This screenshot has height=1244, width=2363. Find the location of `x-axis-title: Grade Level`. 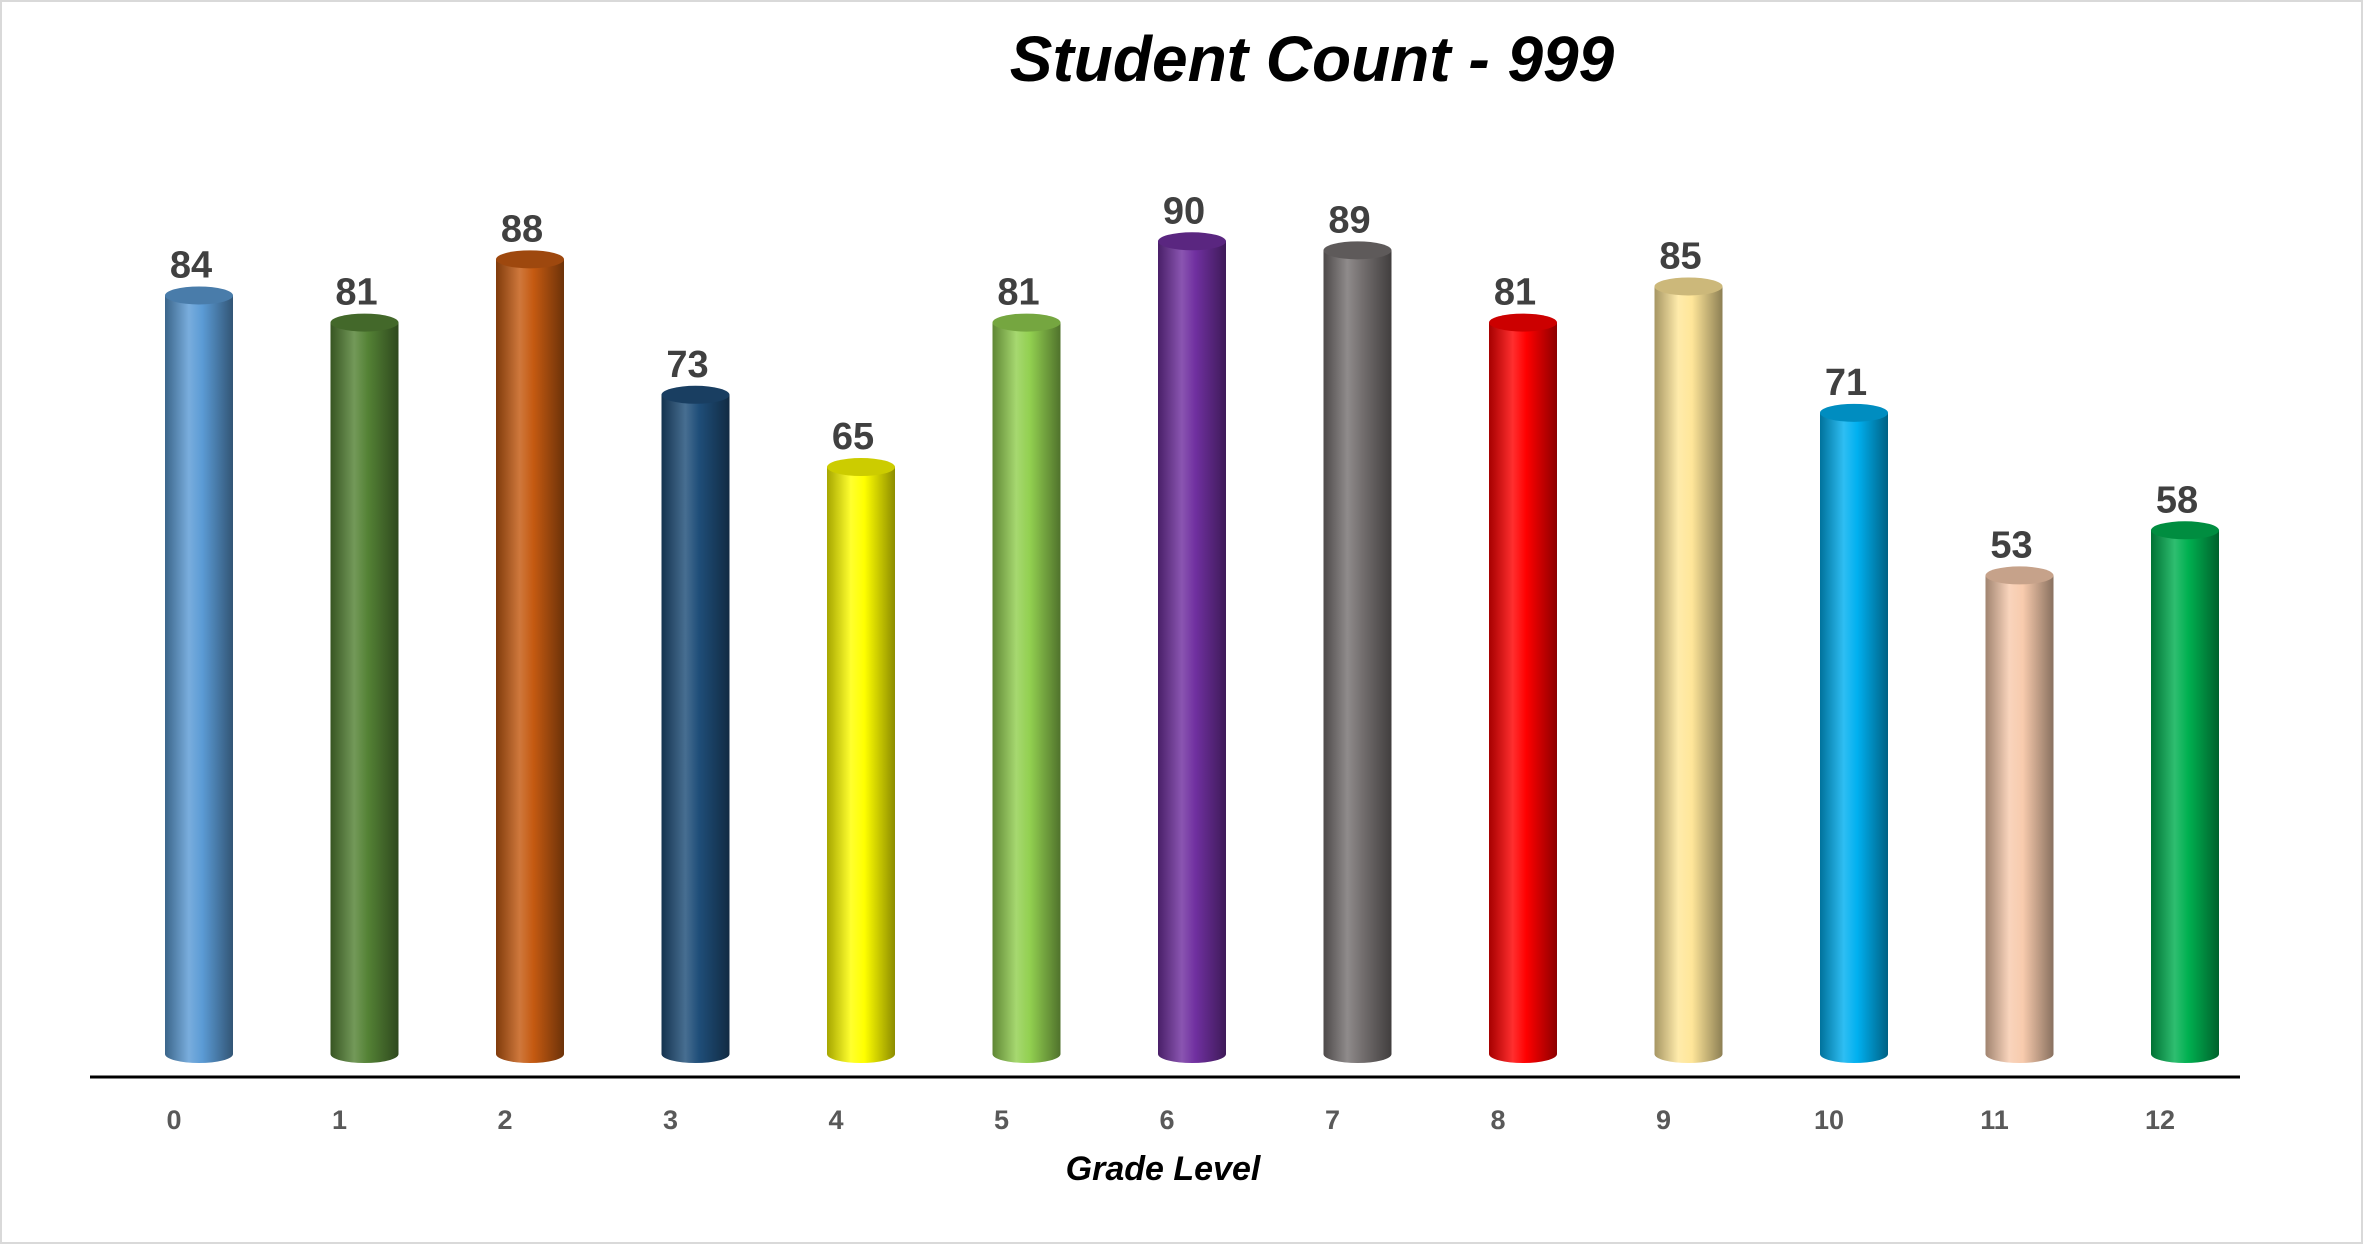

x-axis-title: Grade Level is located at coordinates (1163, 1169).